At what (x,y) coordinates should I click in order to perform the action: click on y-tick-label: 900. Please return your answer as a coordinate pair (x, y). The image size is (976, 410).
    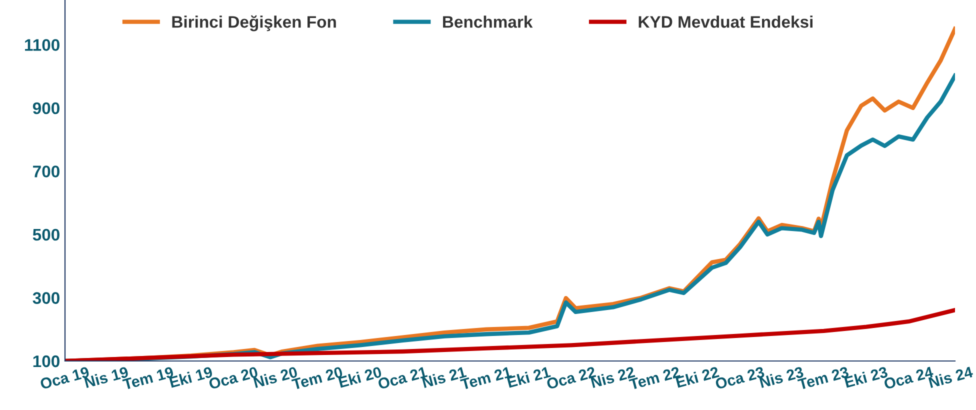
    Looking at the image, I should click on (46, 108).